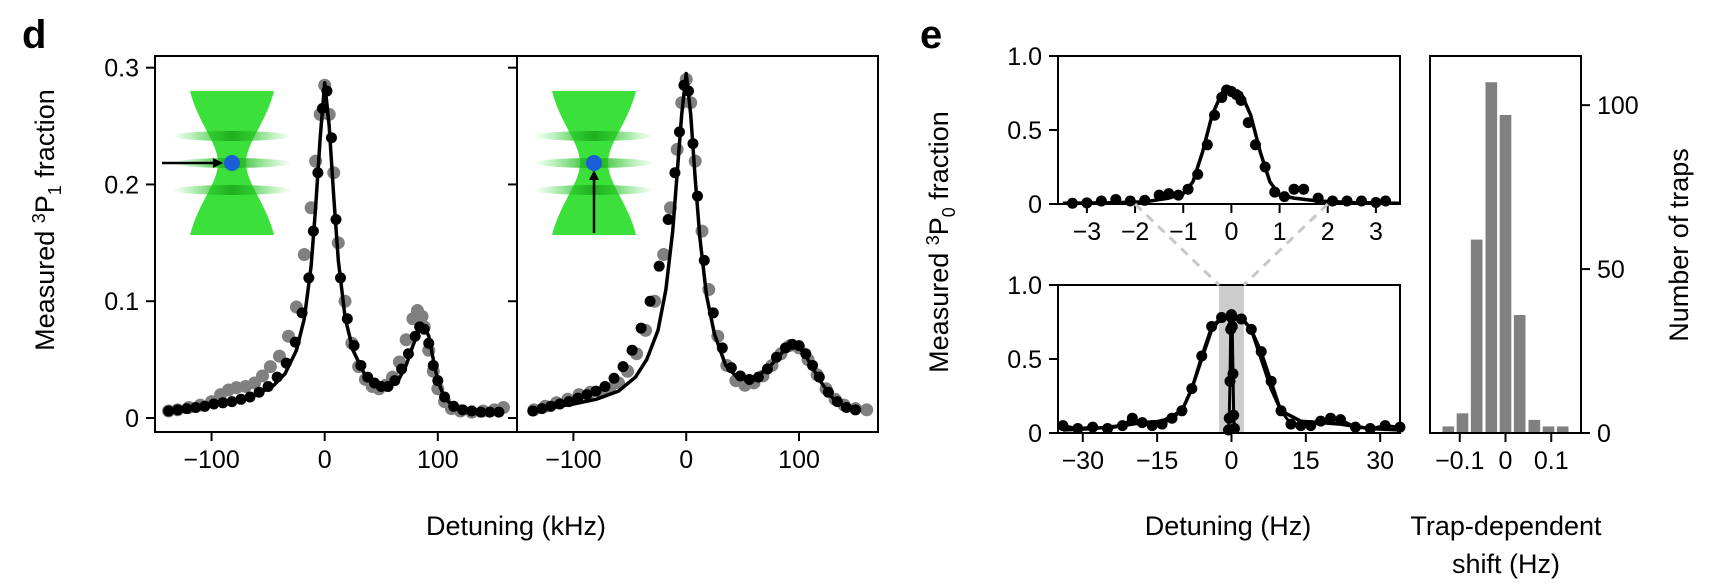 This screenshot has height=586, width=1710. I want to click on tweezer-radial-arrow-icon, so click(594, 163).